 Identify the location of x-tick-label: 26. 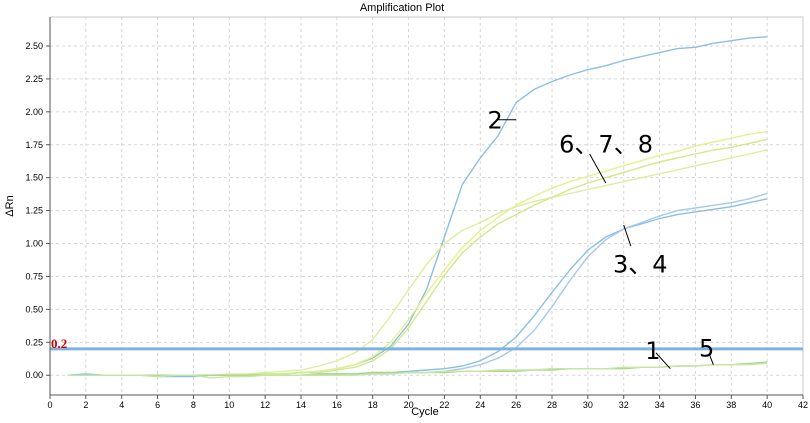
(516, 405).